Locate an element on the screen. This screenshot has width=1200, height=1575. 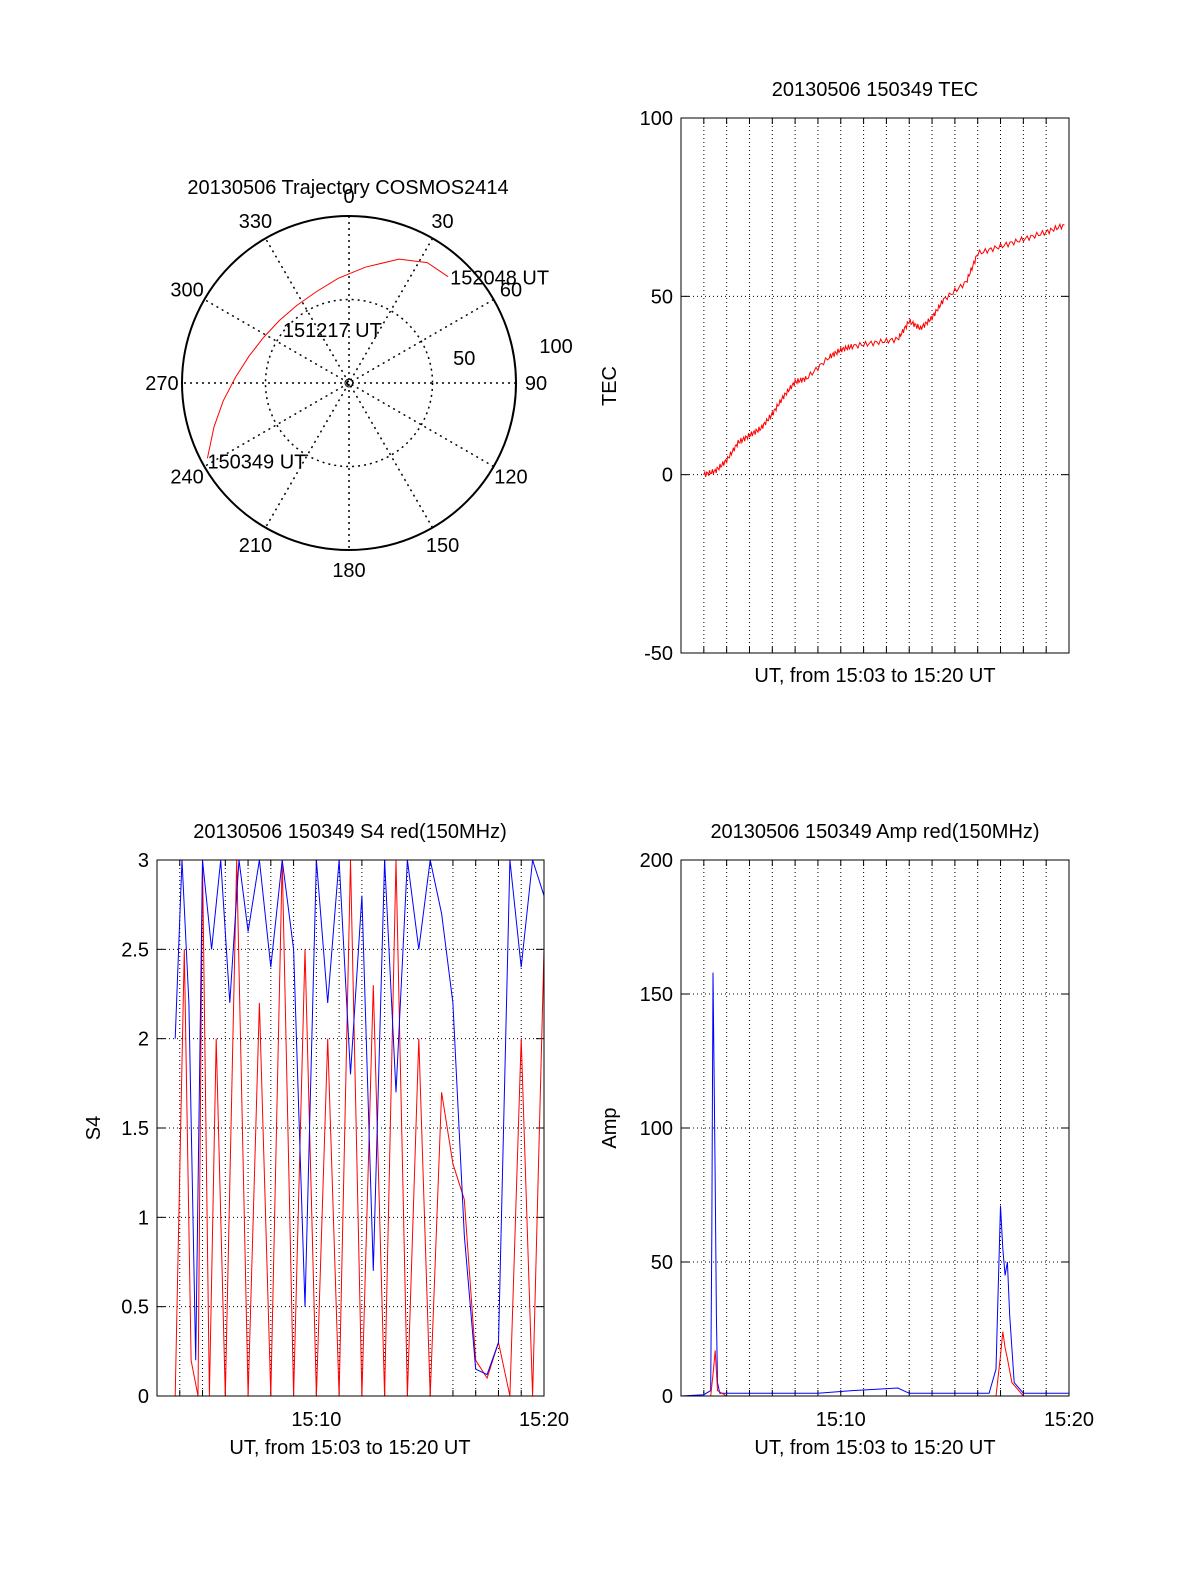
polar-azimuth-label: 0 is located at coordinates (348, 197).